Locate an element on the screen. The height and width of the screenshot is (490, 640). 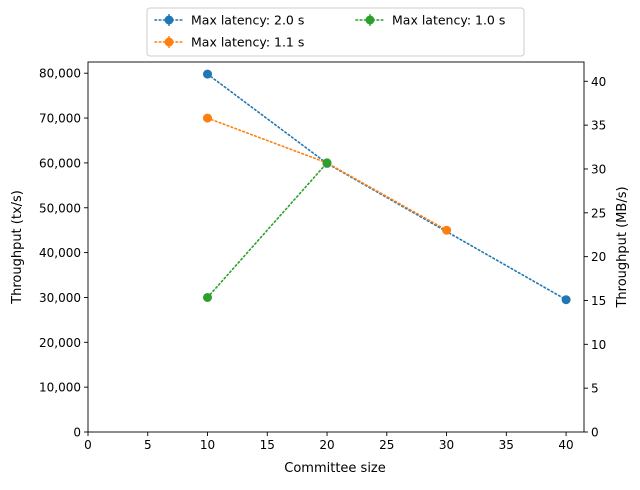
legend-label-0: Max latency: 2.0 s is located at coordinates (247, 20).